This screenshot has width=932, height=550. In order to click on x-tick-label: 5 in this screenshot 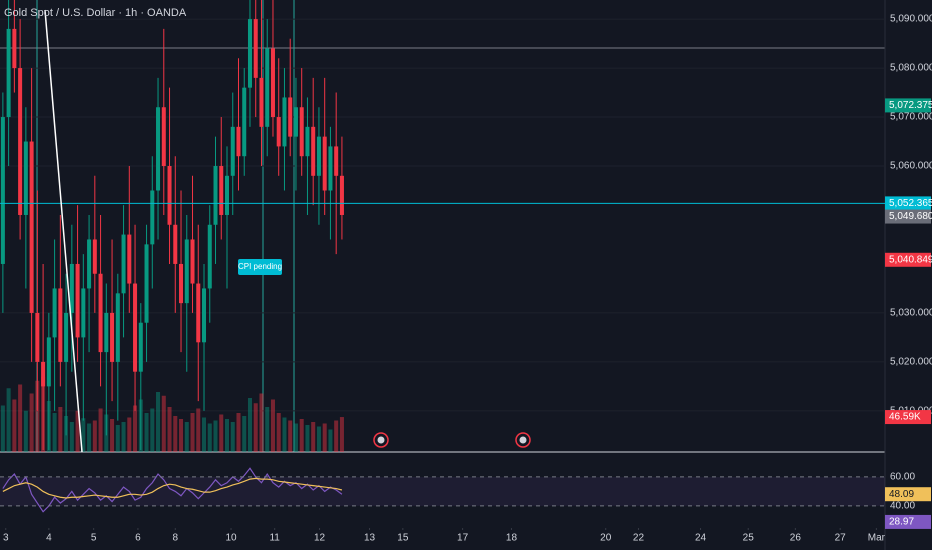, I will do `click(94, 538)`.